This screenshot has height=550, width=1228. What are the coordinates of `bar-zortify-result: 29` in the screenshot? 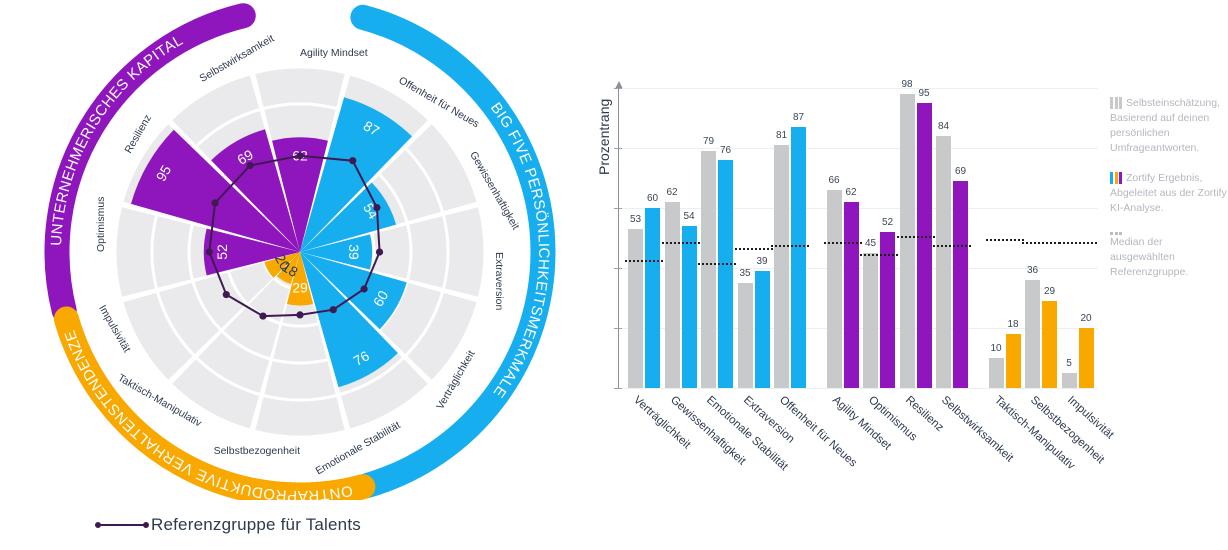 It's located at (1049, 337).